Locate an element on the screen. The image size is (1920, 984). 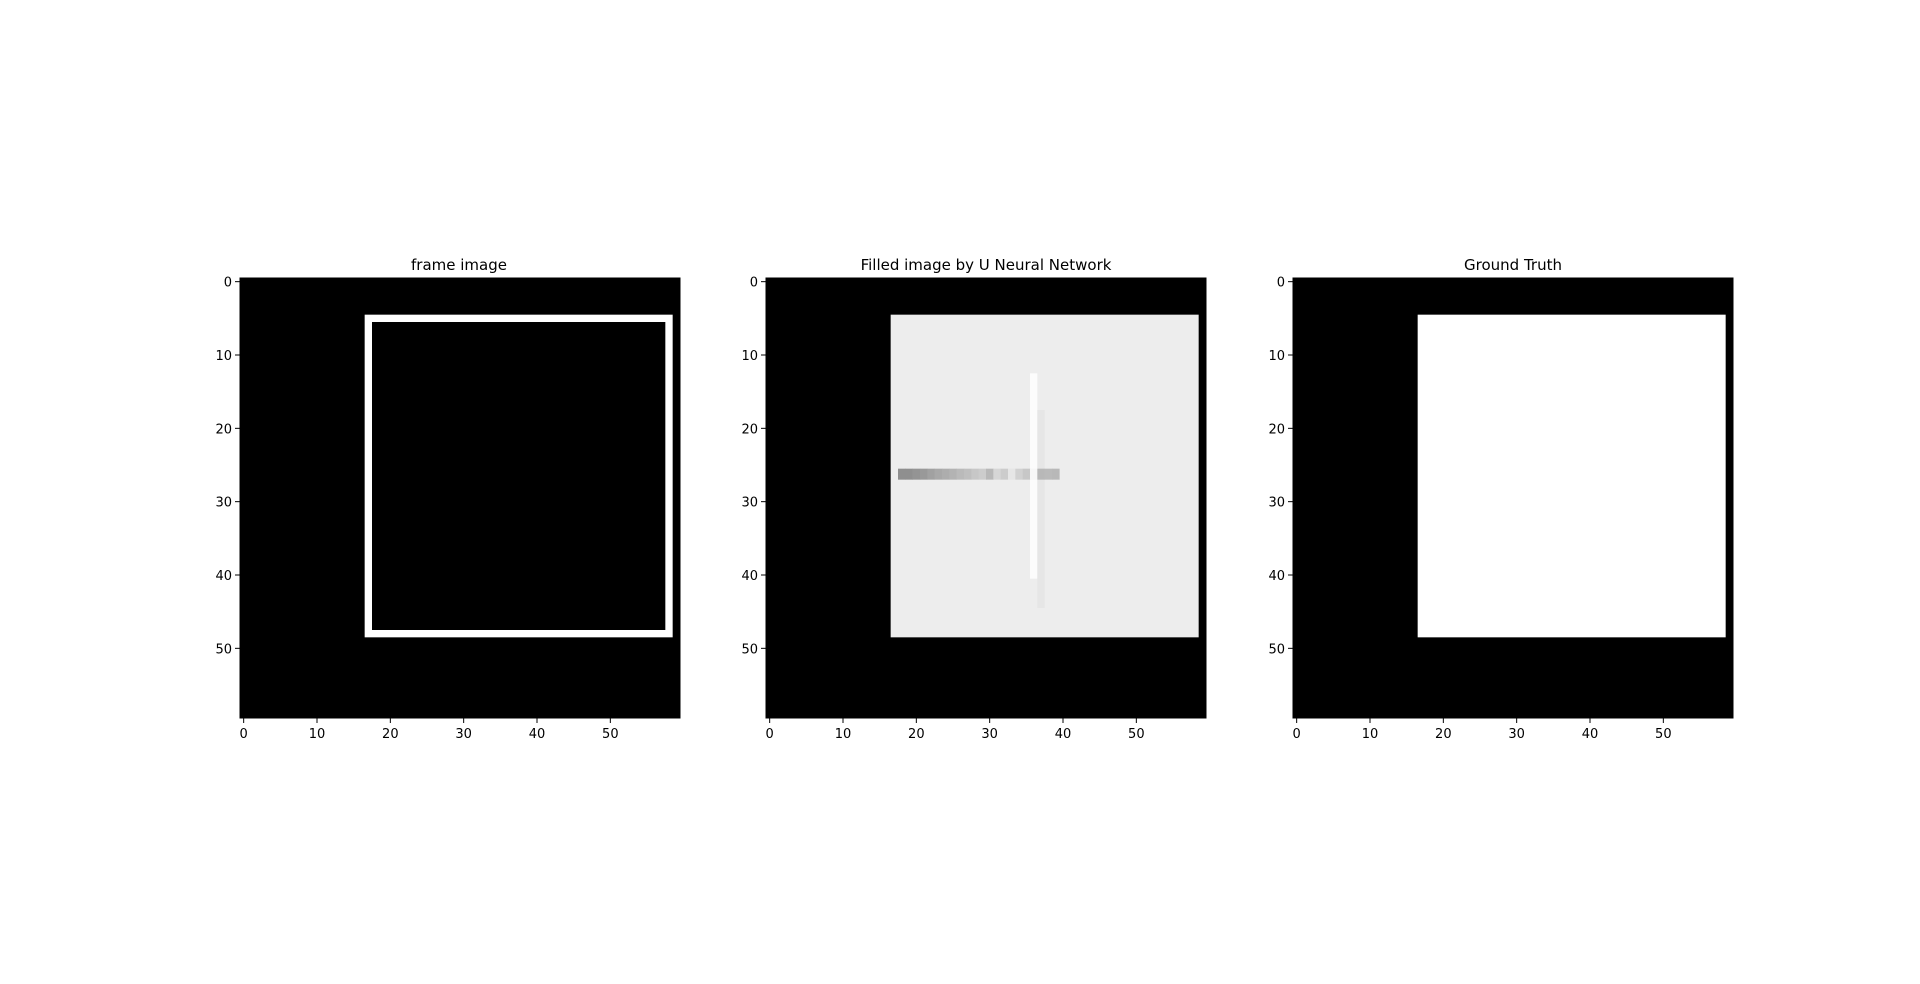
panel-title: frame image is located at coordinates (459, 265).